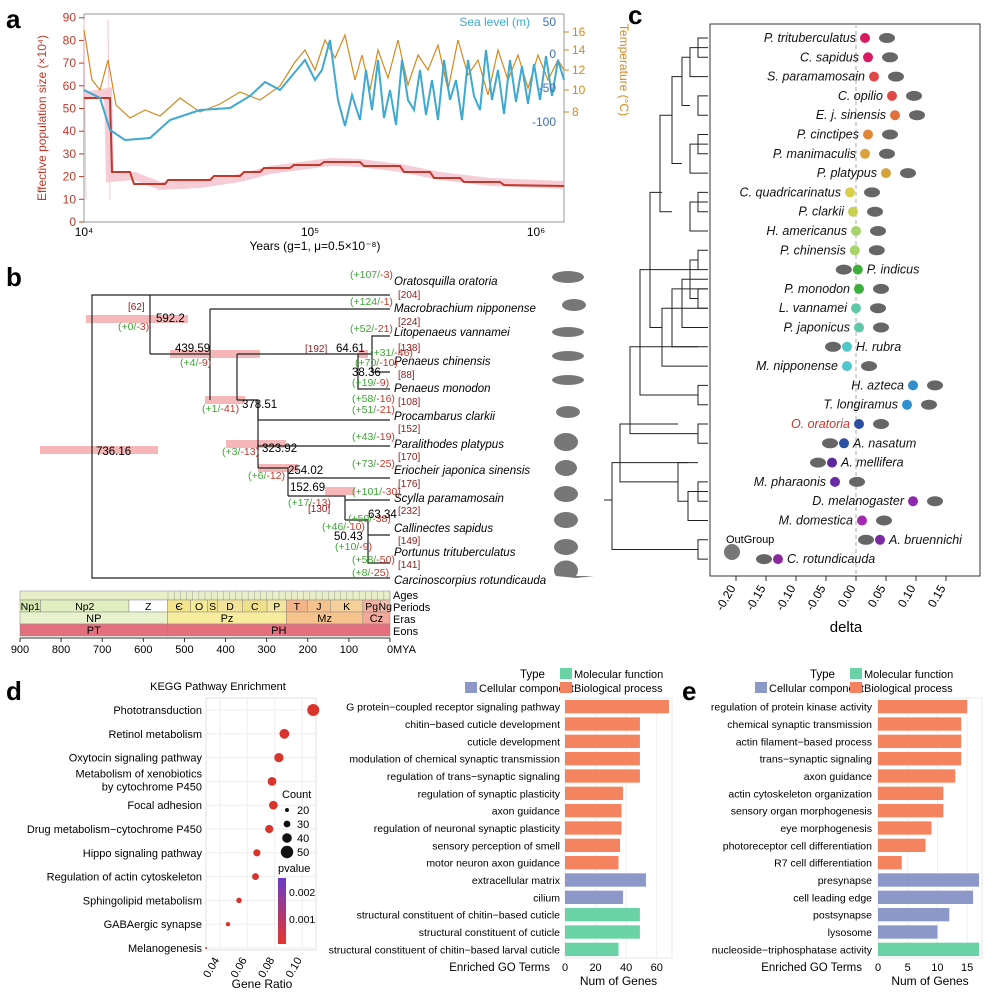  Describe the element at coordinates (816, 521) in the screenshot. I see `species-label: M. domestica` at that location.